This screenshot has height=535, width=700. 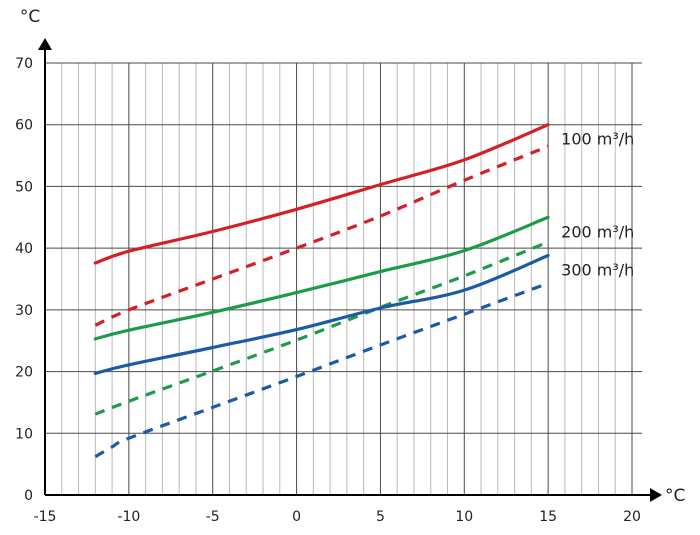 I want to click on y-tick-label: 60, so click(x=24, y=126).